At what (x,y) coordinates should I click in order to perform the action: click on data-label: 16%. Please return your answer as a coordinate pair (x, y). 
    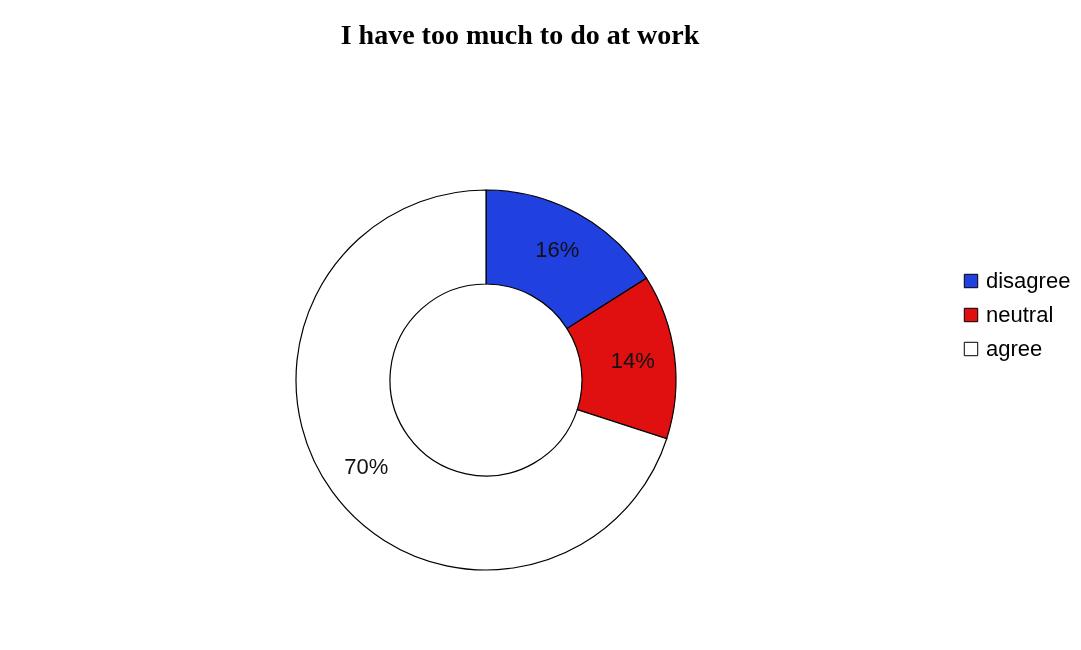
    Looking at the image, I should click on (557, 250).